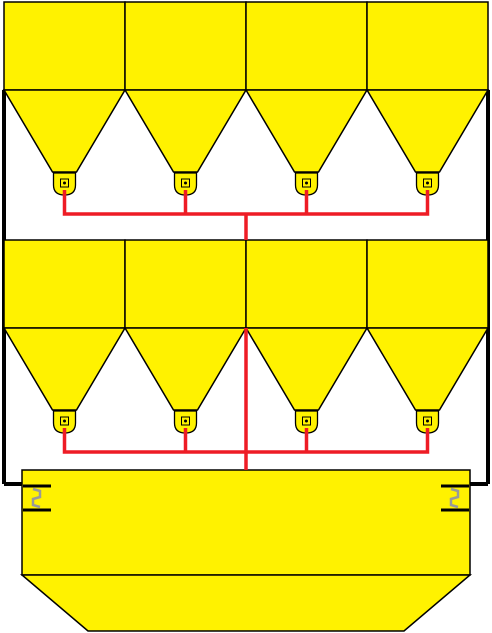  I want to click on right-support-spring-icon, so click(455, 498).